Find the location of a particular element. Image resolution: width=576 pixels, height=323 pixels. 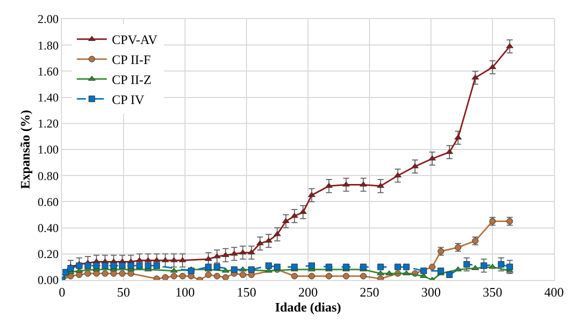

x-tick-label: 50 is located at coordinates (123, 292).